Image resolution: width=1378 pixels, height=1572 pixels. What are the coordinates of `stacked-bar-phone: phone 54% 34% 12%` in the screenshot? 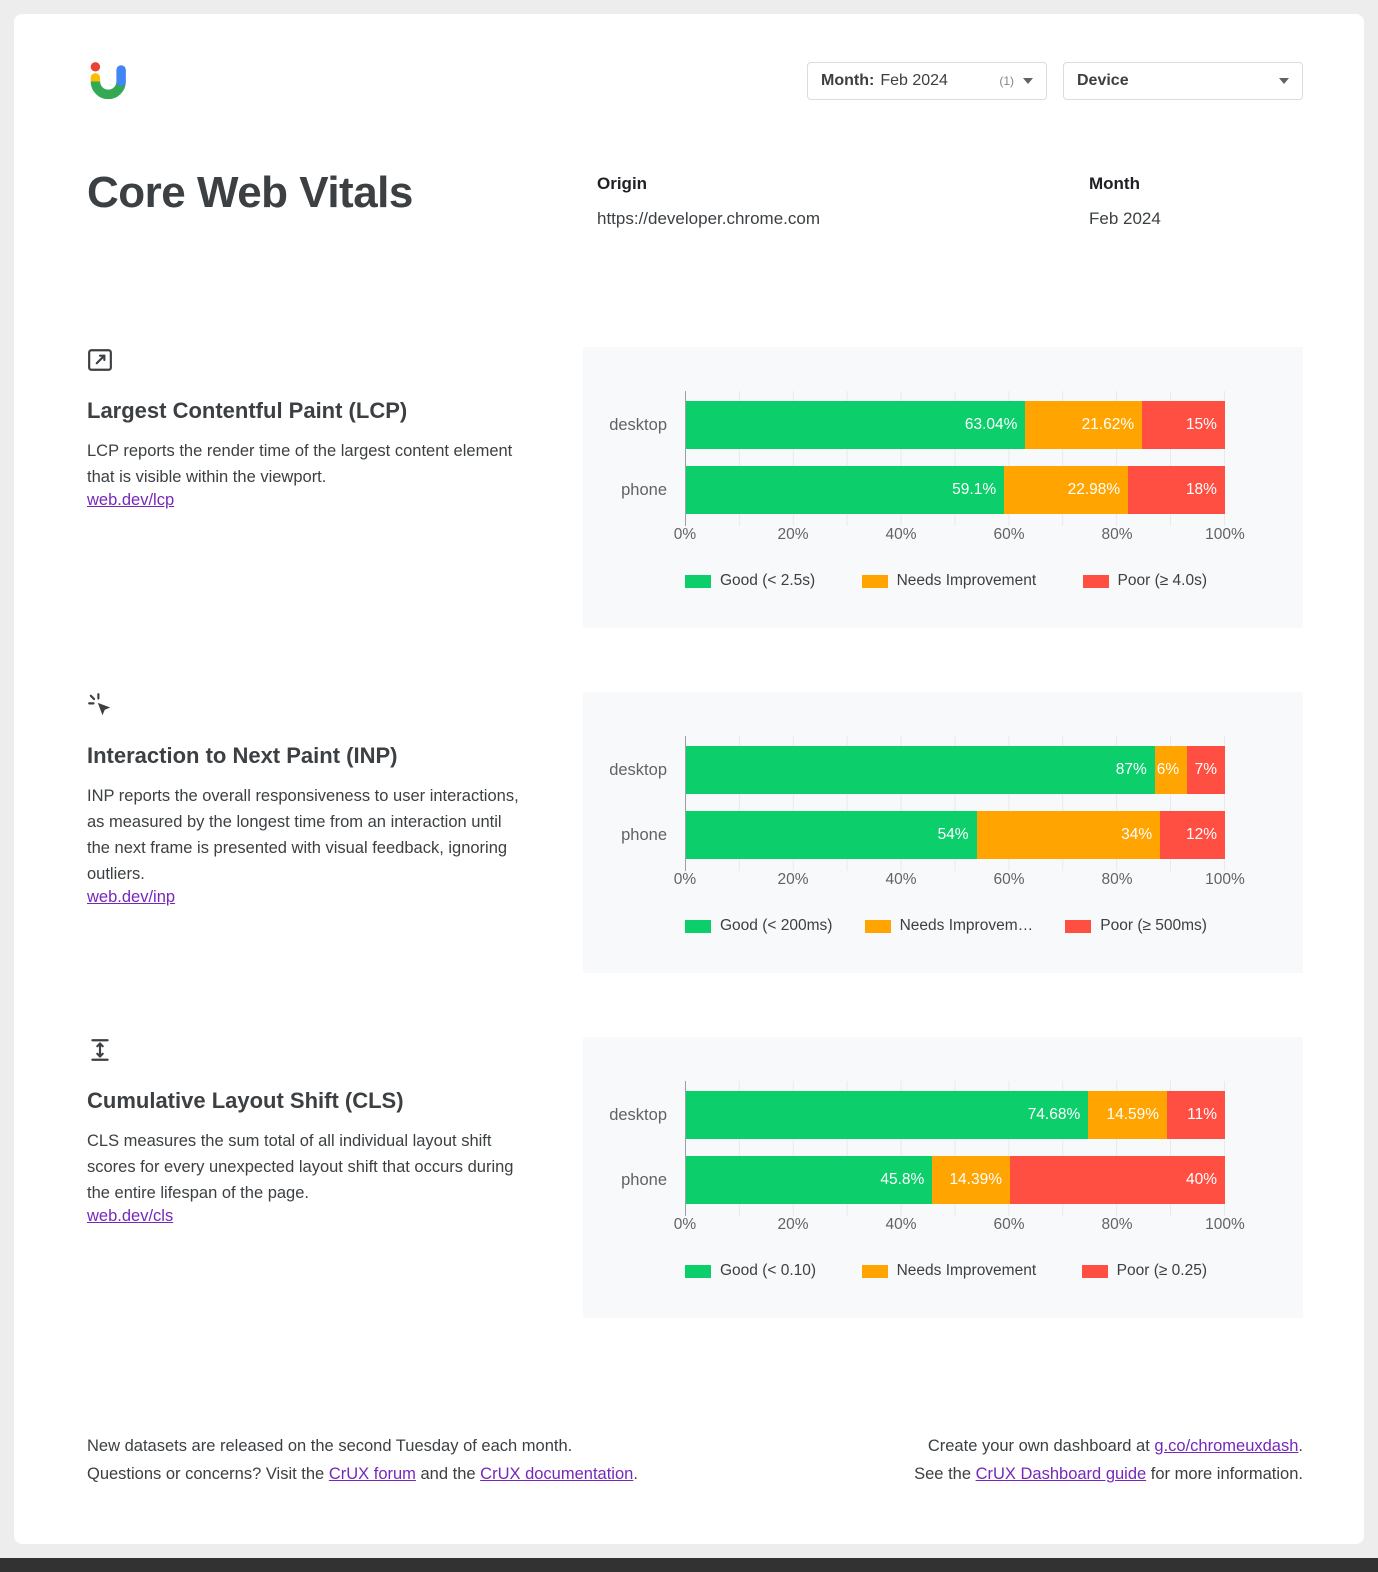 It's located at (923, 835).